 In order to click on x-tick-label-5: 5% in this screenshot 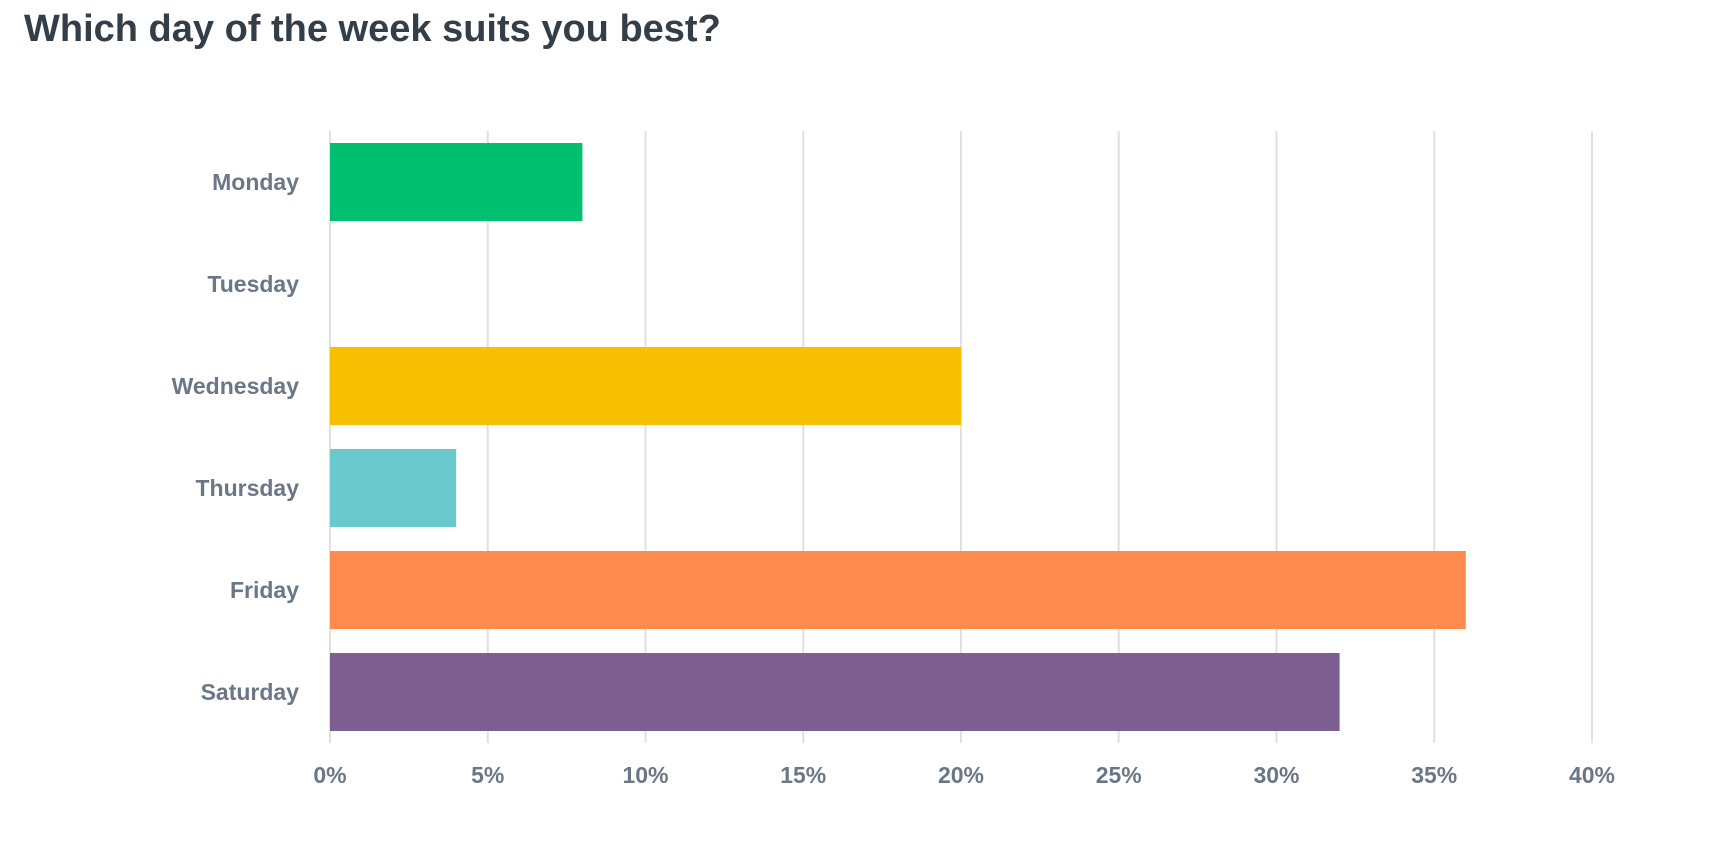, I will do `click(487, 775)`.